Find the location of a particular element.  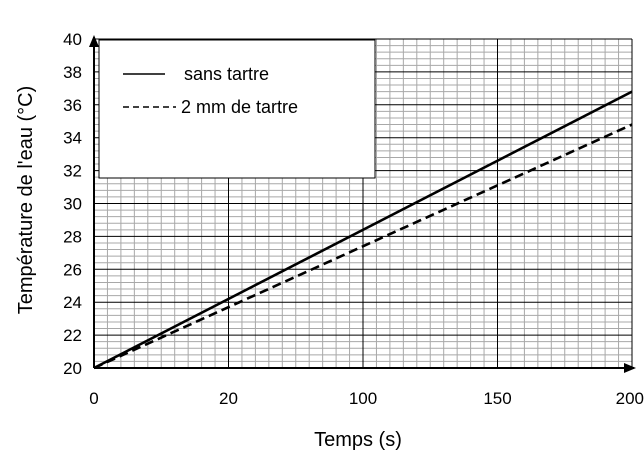

y-tick-label: 20 is located at coordinates (72, 368).